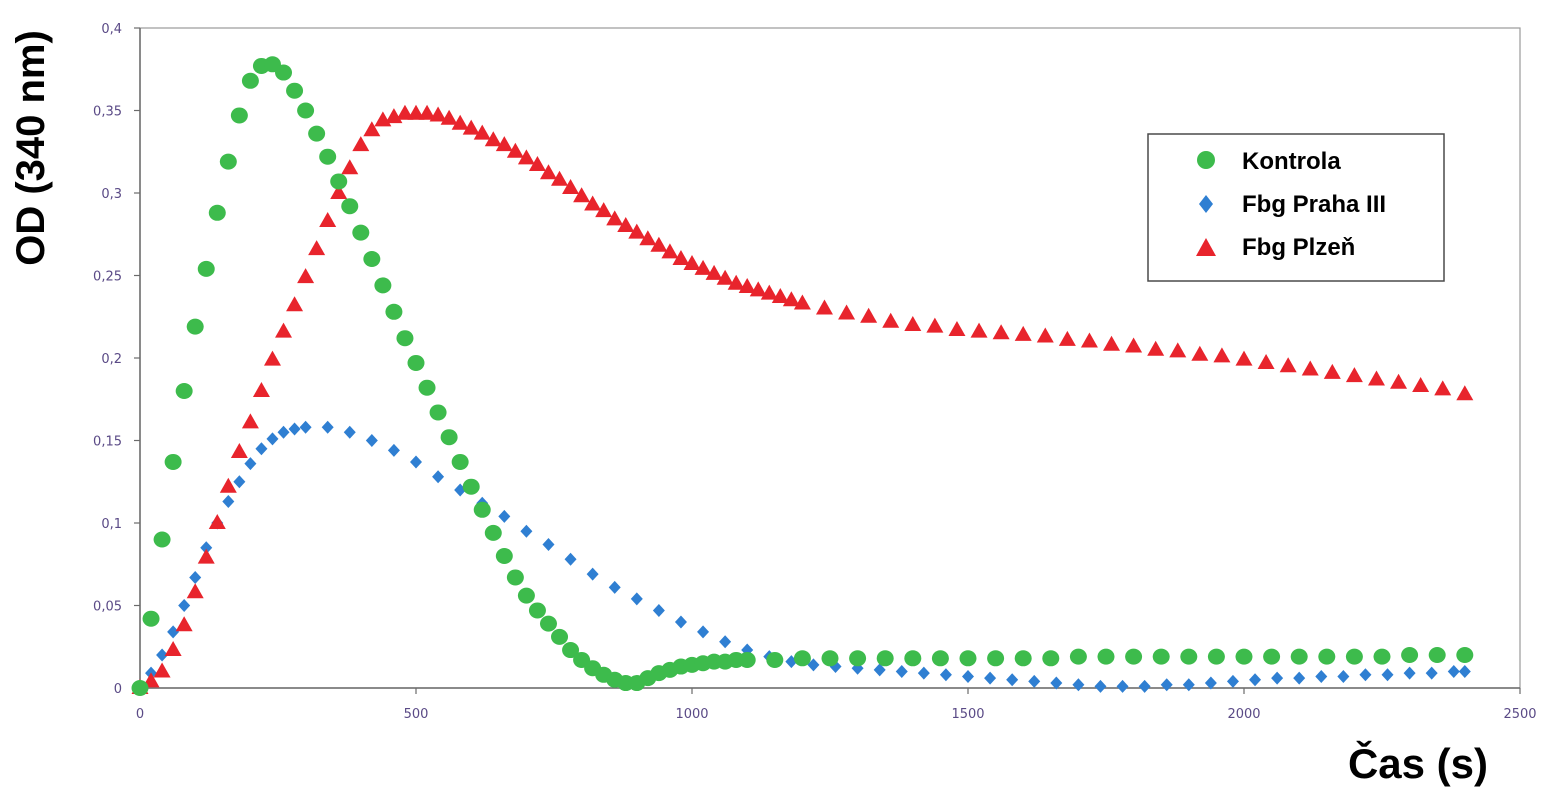  Describe the element at coordinates (1298, 247) in the screenshot. I see `legend-label-fbg-plzen: Fbg Plzeň` at that location.